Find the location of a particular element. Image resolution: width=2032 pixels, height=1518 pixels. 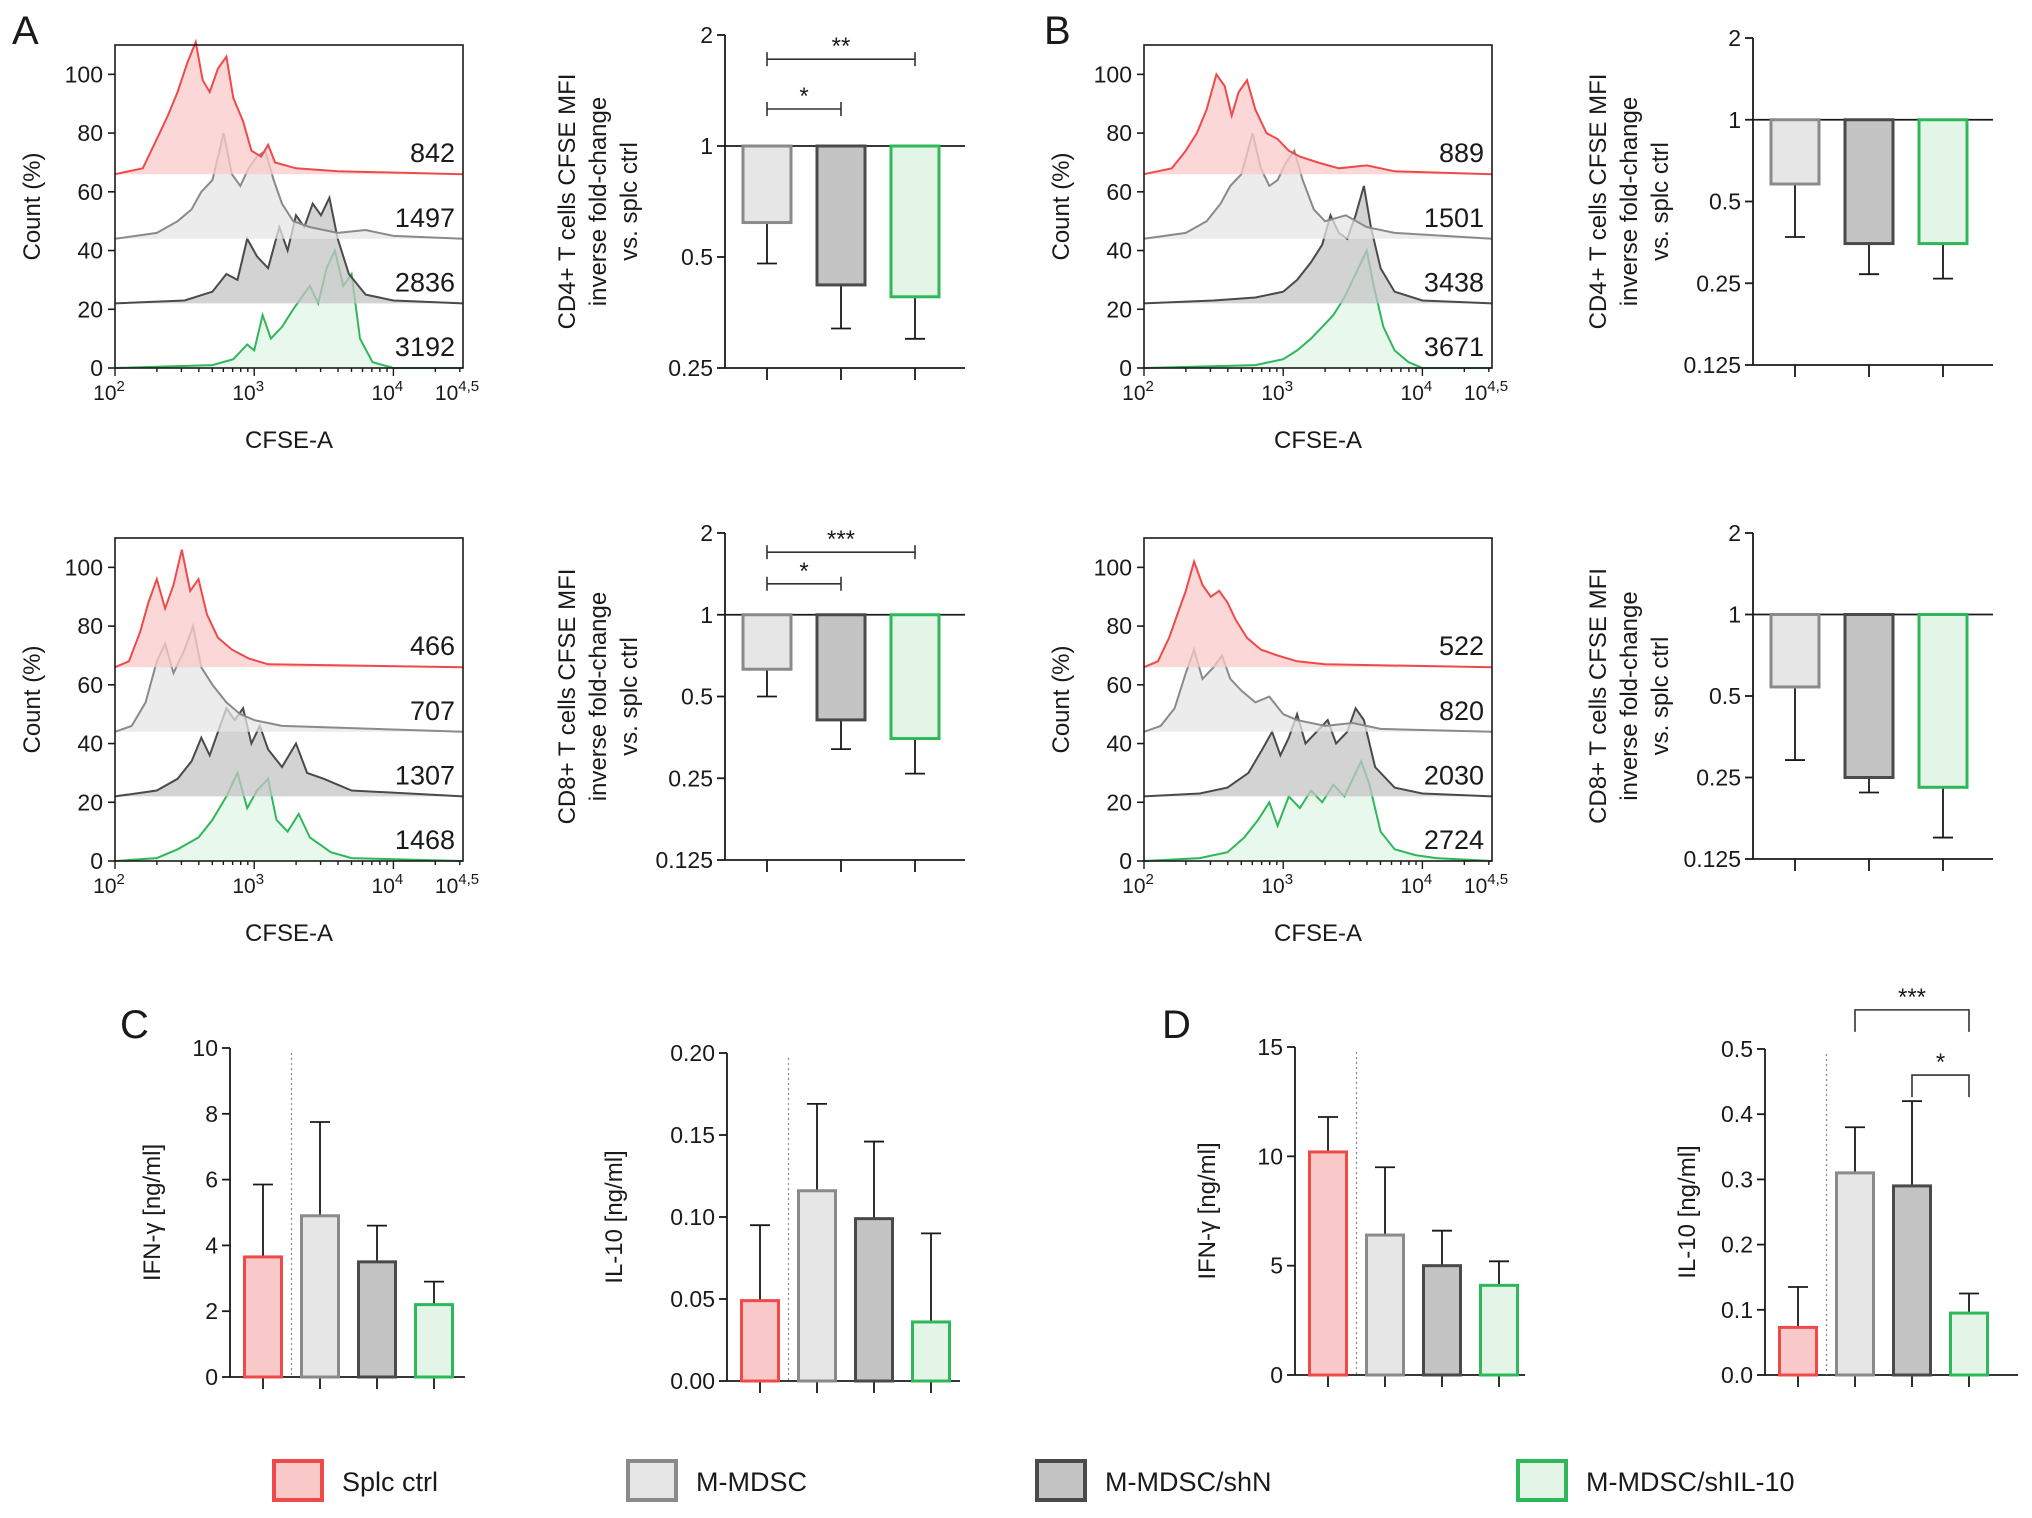

legend-swatch-mdsc is located at coordinates (652, 1480).